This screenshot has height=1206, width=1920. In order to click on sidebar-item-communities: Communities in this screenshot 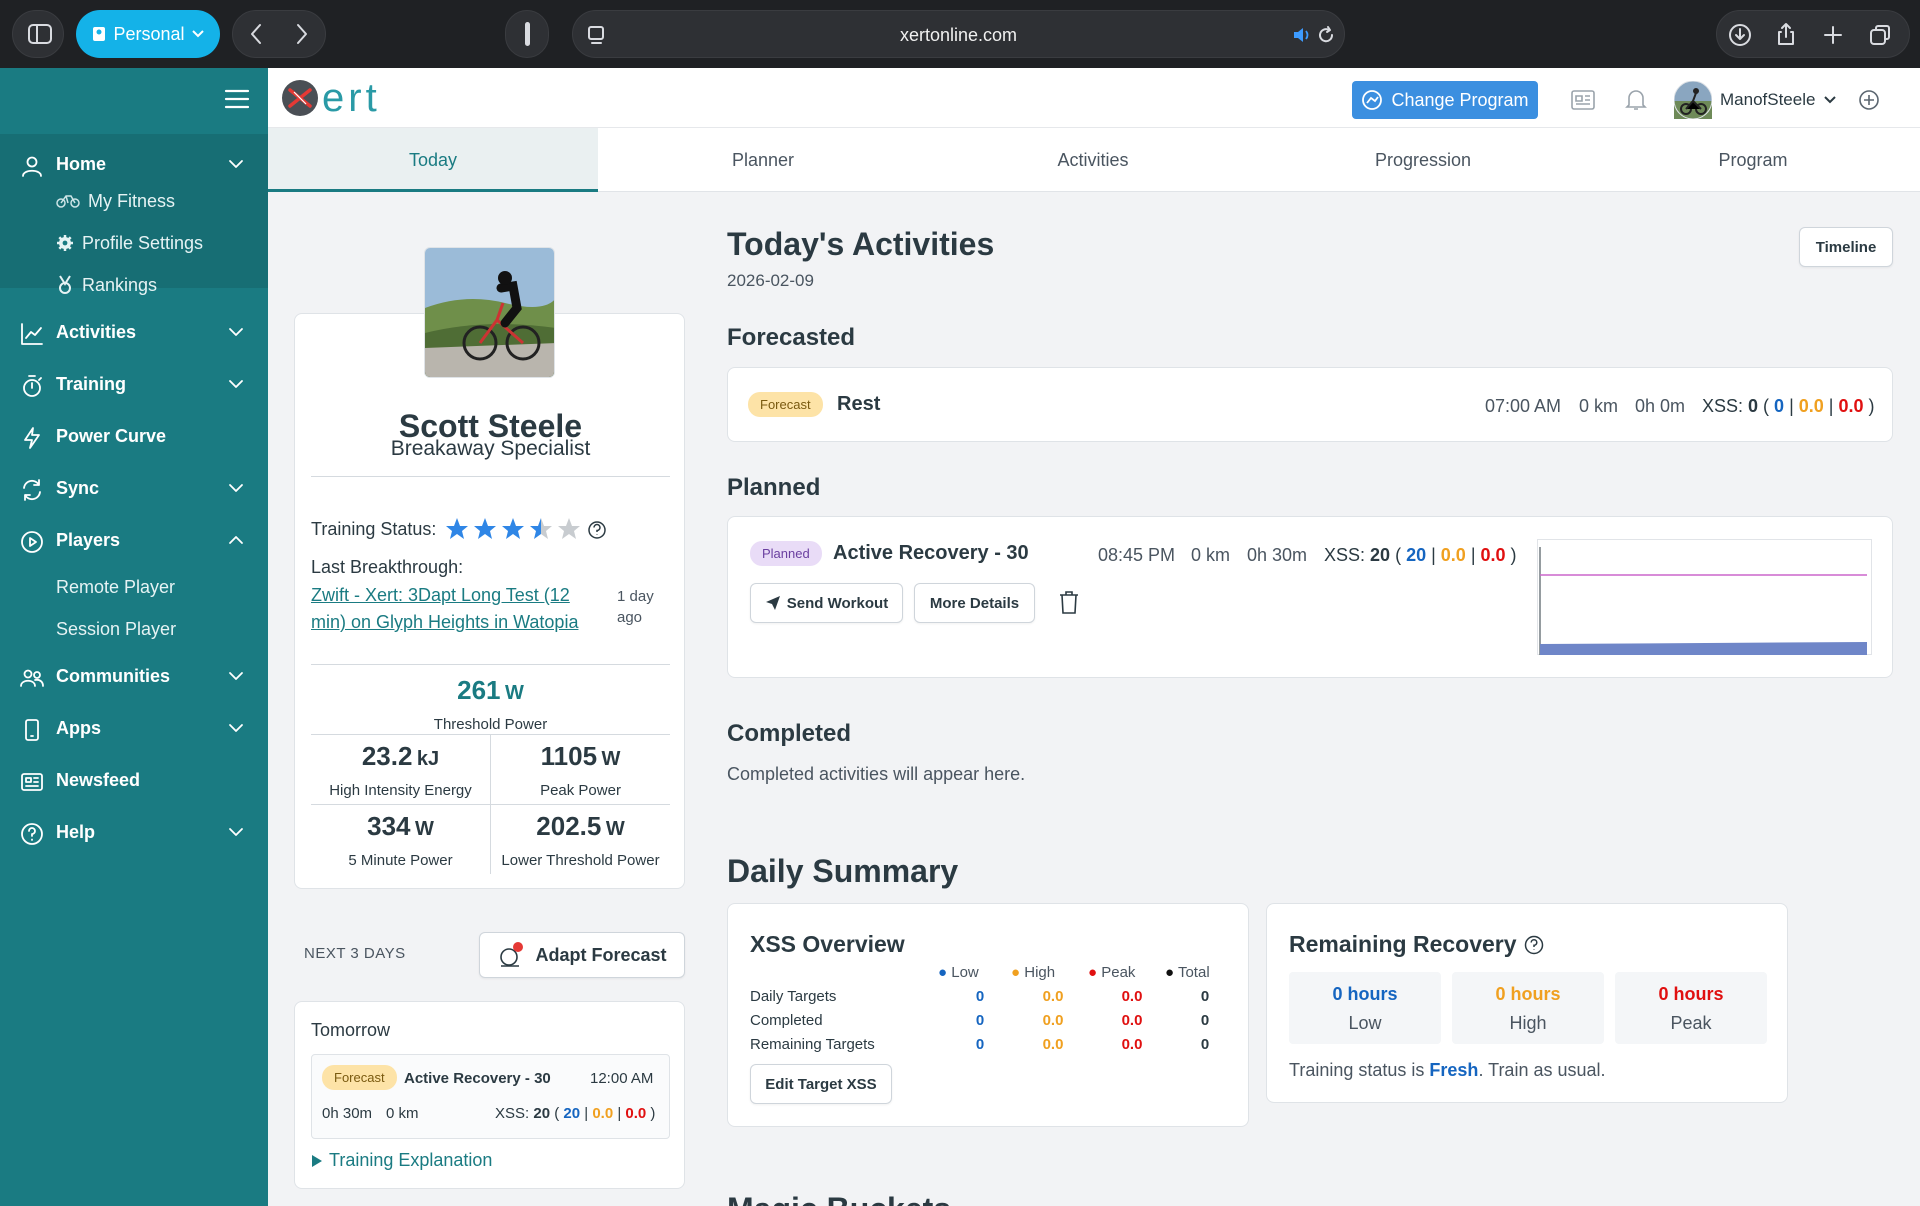, I will do `click(134, 676)`.